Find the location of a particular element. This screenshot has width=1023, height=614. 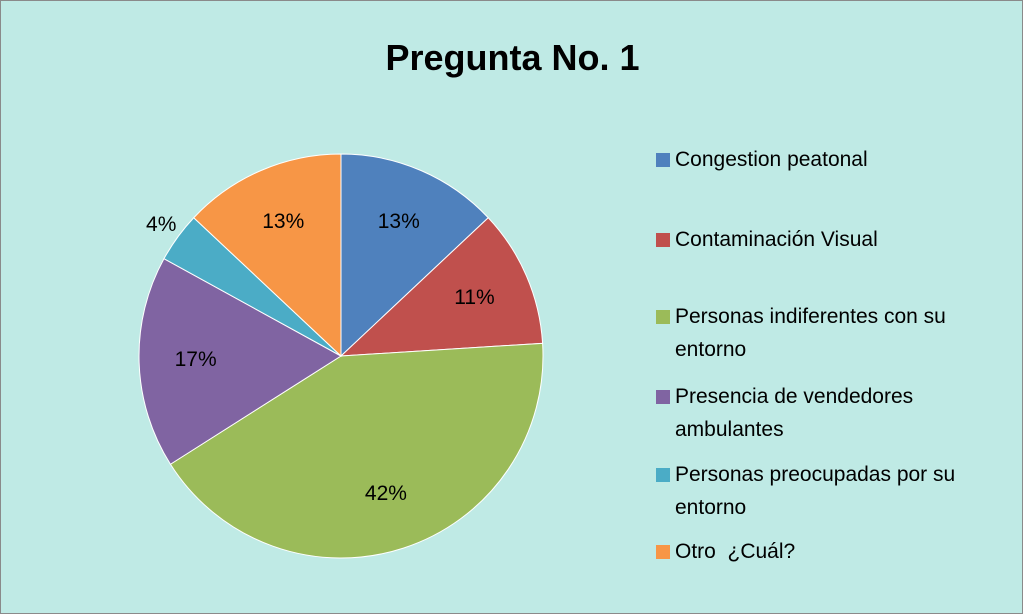

legend-item: Congestion peatonal is located at coordinates (816, 159).